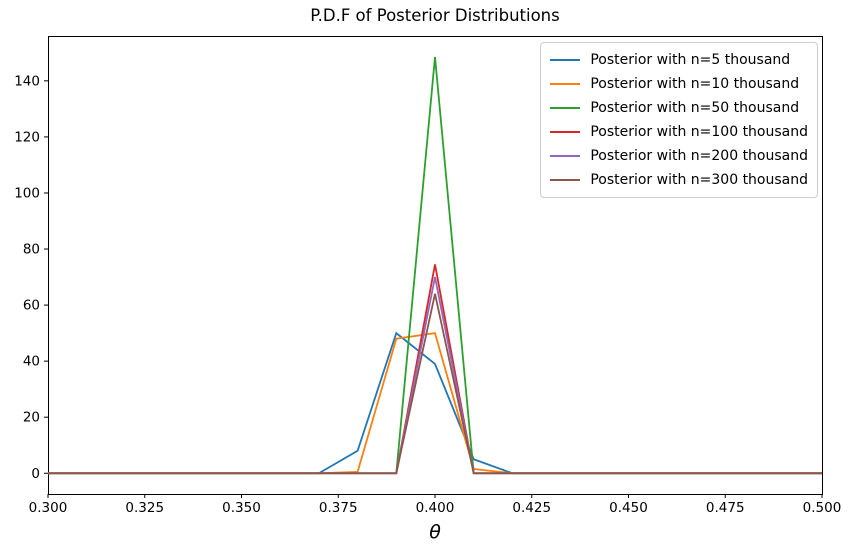 This screenshot has height=555, width=851. What do you see at coordinates (725, 508) in the screenshot?
I see `x-tick-label: 0.475` at bounding box center [725, 508].